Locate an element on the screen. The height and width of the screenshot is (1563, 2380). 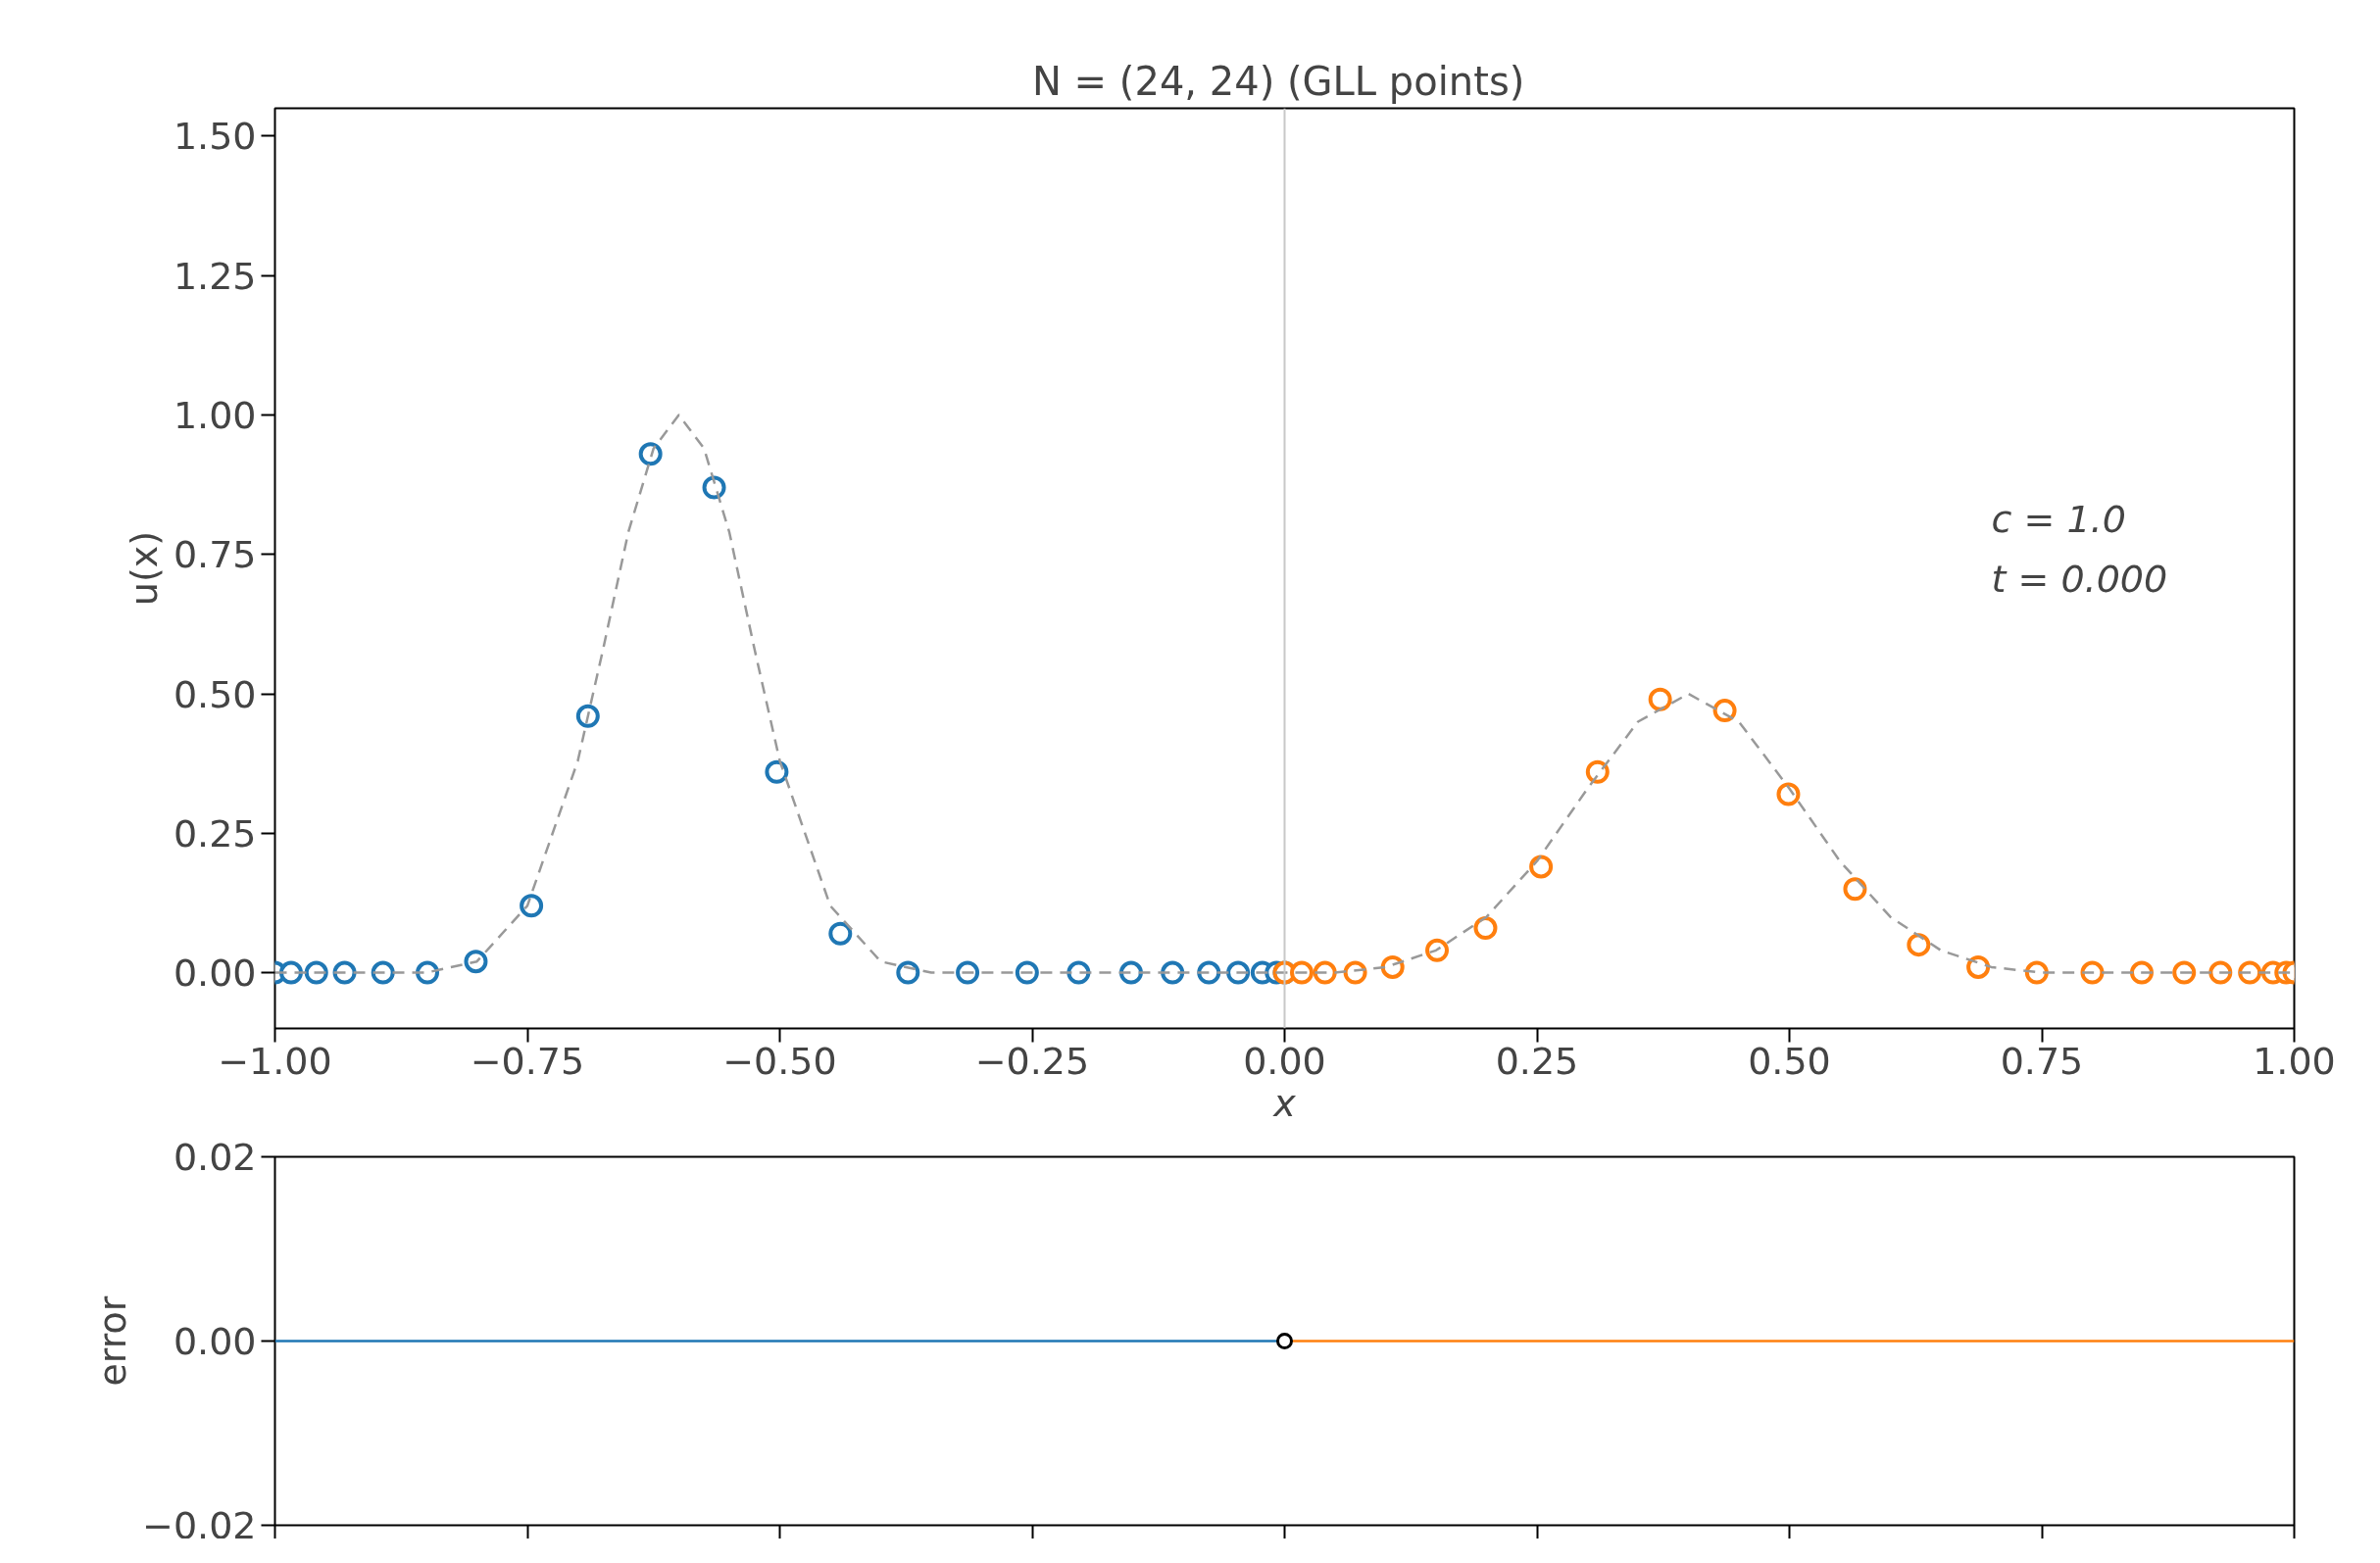
annotation: t = 0.000 is located at coordinates (2079, 579).